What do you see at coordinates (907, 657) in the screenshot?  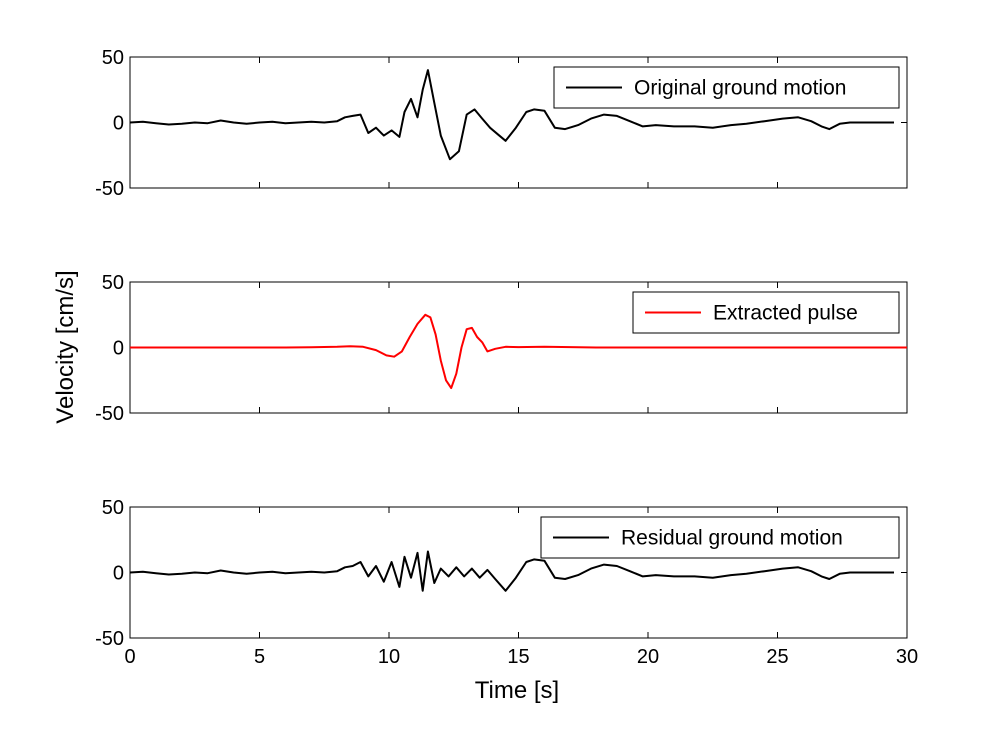 I see `x-tick-label: 30` at bounding box center [907, 657].